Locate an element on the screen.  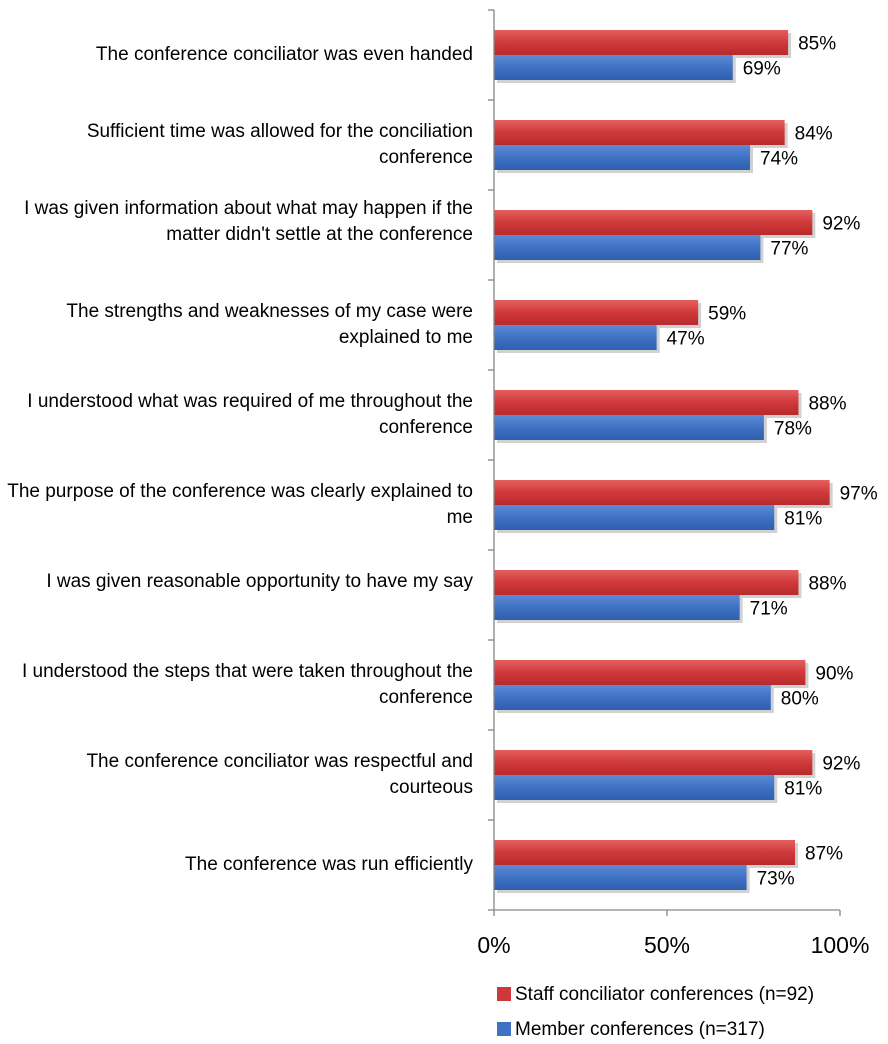
data-label: 90% is located at coordinates (834, 674).